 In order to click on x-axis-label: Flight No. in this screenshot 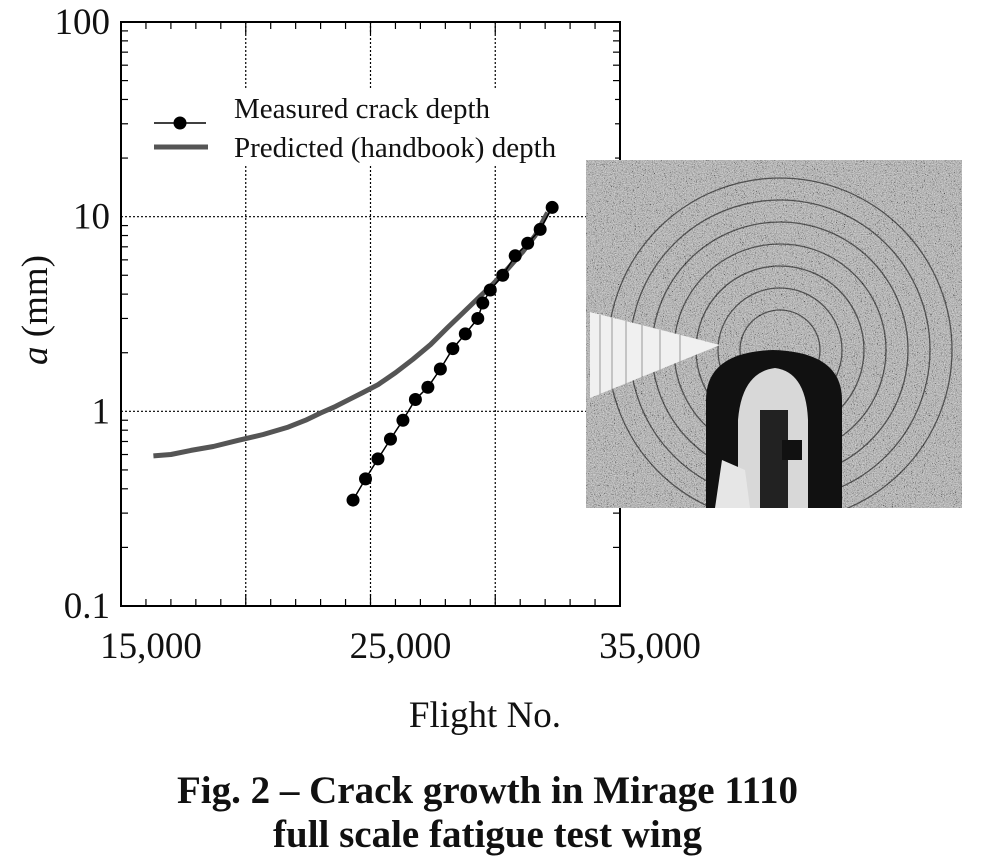, I will do `click(485, 715)`.